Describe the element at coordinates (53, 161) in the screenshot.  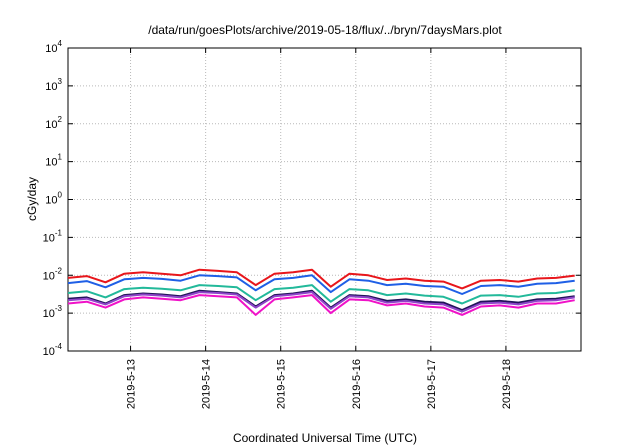
I see `y-tick-label: 10¹` at that location.